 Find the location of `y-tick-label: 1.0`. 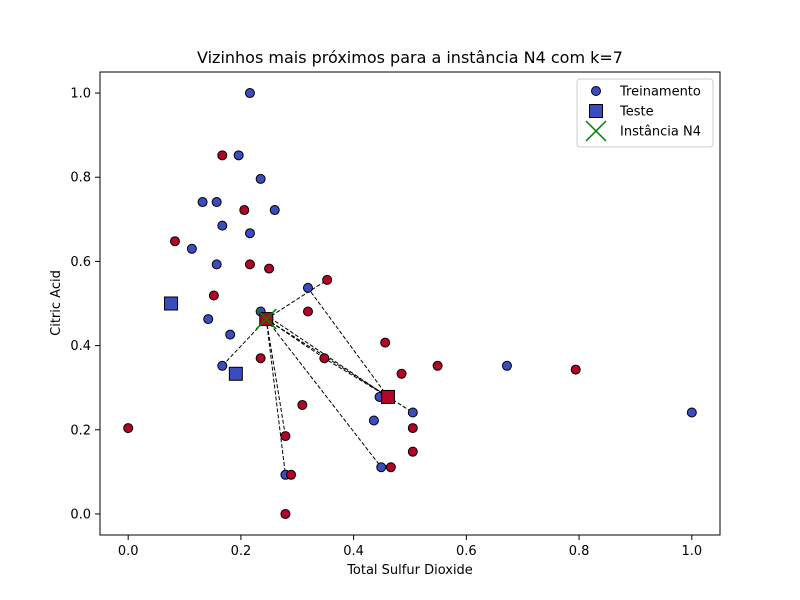

y-tick-label: 1.0 is located at coordinates (80, 94).